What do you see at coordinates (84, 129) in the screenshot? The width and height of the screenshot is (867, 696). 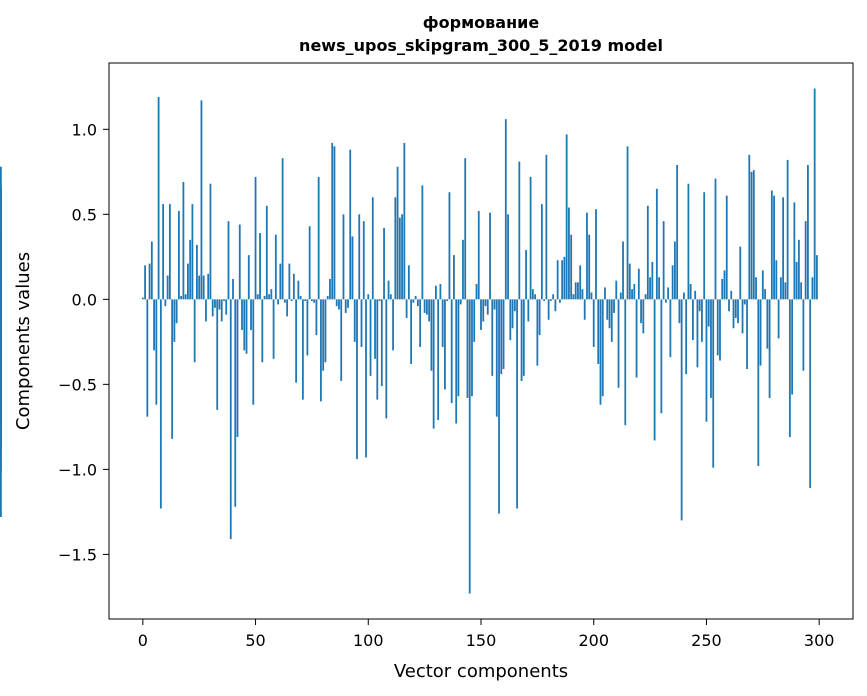 I see `y-tick-label: 1.0` at bounding box center [84, 129].